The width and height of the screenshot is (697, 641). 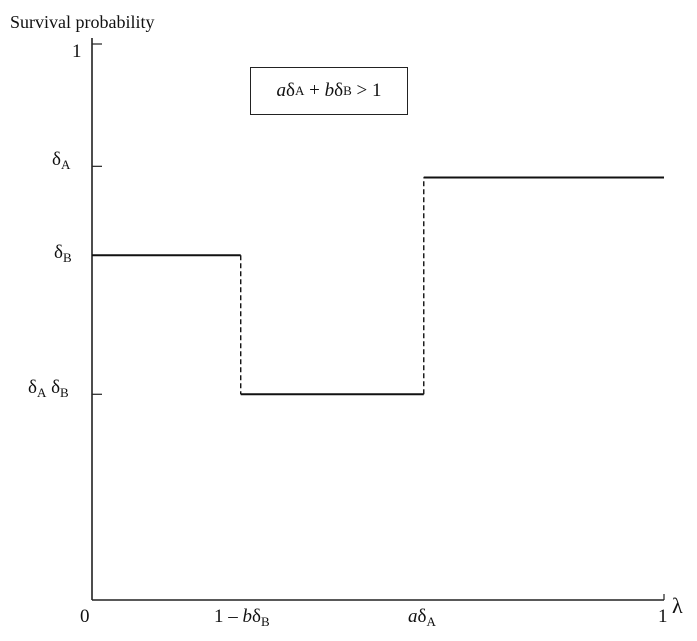 What do you see at coordinates (58, 252) in the screenshot?
I see `y-tick-delta-b-symbol: δ` at bounding box center [58, 252].